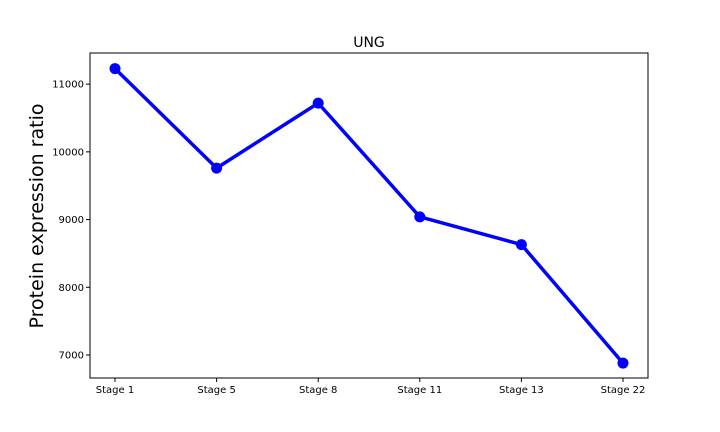  I want to click on y-tick-label: 9000, so click(71, 220).